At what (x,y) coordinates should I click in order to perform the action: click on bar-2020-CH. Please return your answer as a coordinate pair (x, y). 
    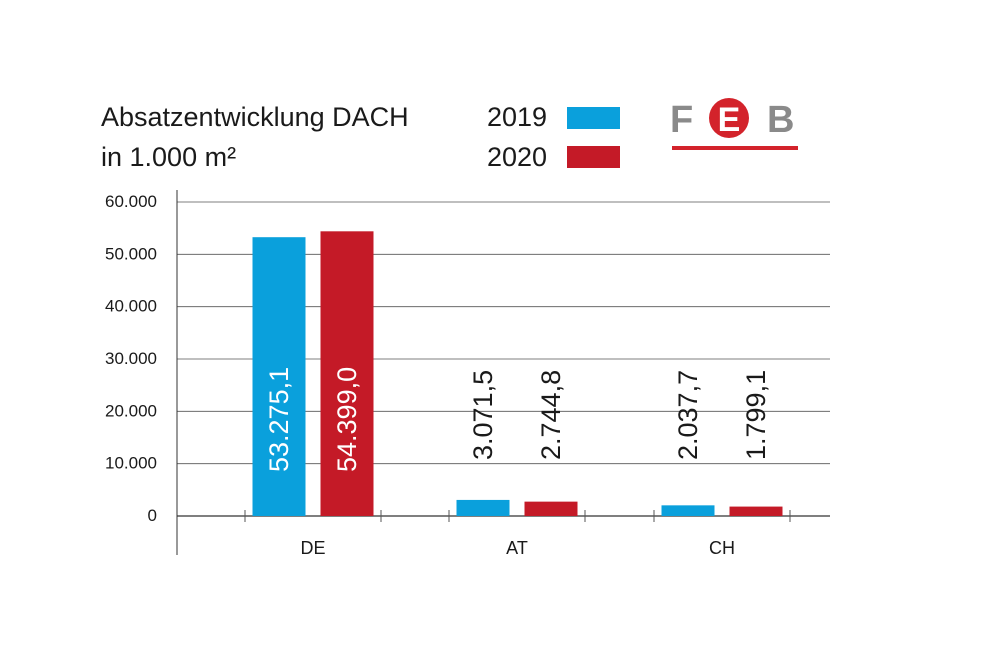
    Looking at the image, I should click on (756, 511).